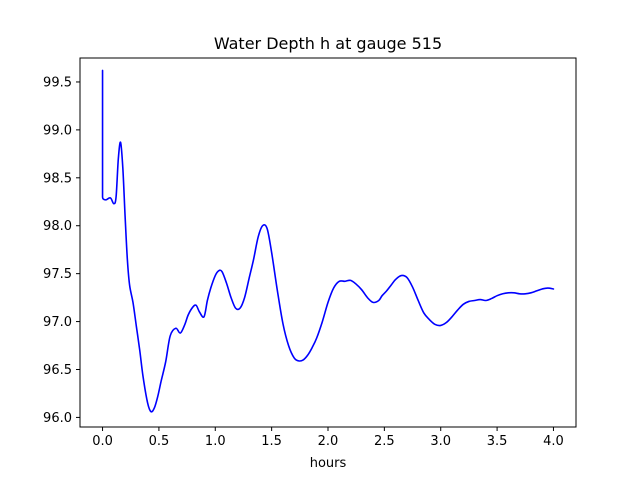 The width and height of the screenshot is (640, 480). Describe the element at coordinates (57, 130) in the screenshot. I see `y-tick-label: 99.0` at that location.